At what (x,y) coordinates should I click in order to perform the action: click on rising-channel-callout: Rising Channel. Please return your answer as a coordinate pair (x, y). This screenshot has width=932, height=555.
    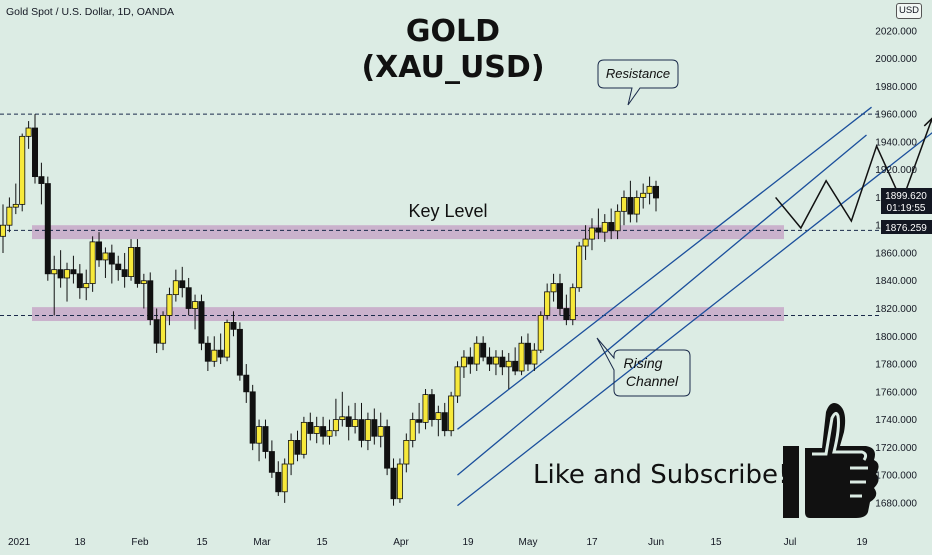
    Looking at the image, I should click on (643, 367).